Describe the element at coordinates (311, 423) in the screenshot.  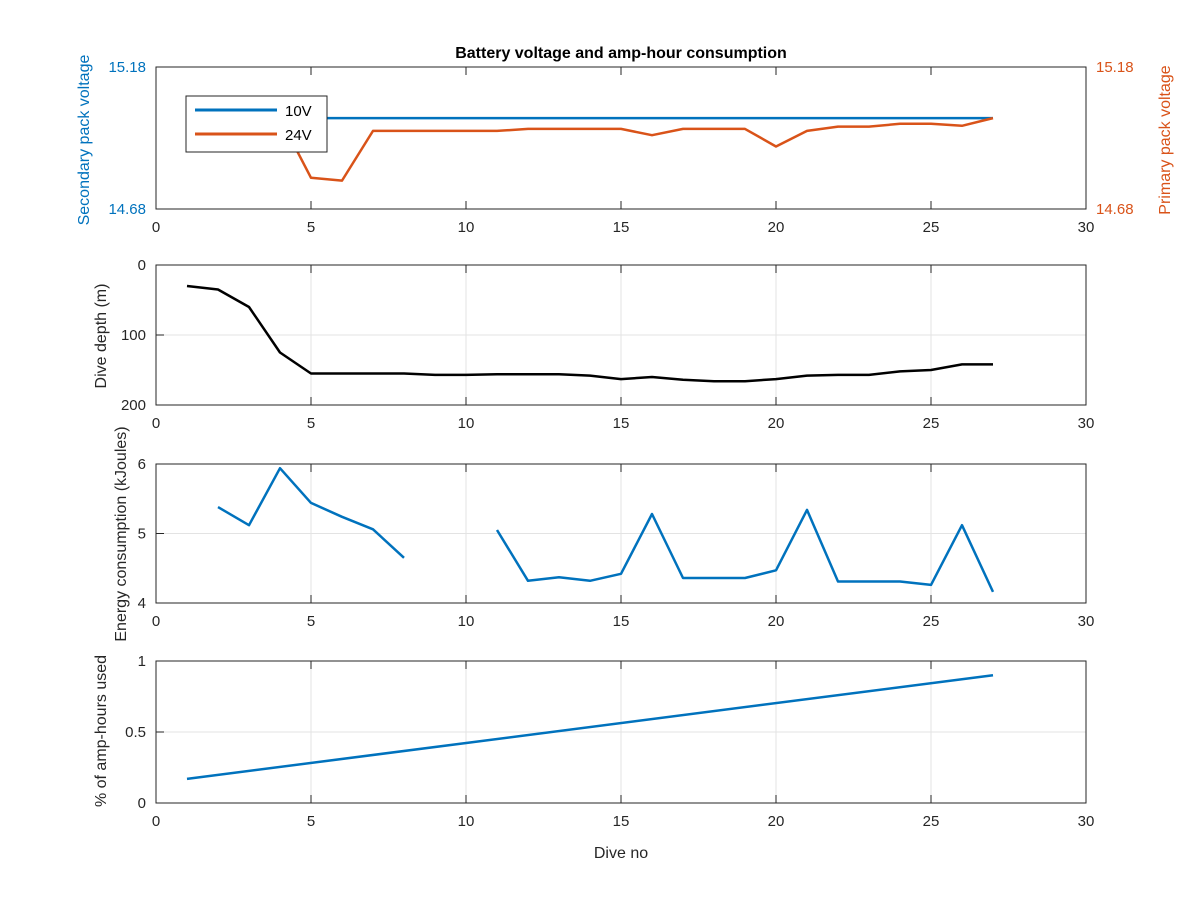
I see `depth-xtick-label: 5` at that location.